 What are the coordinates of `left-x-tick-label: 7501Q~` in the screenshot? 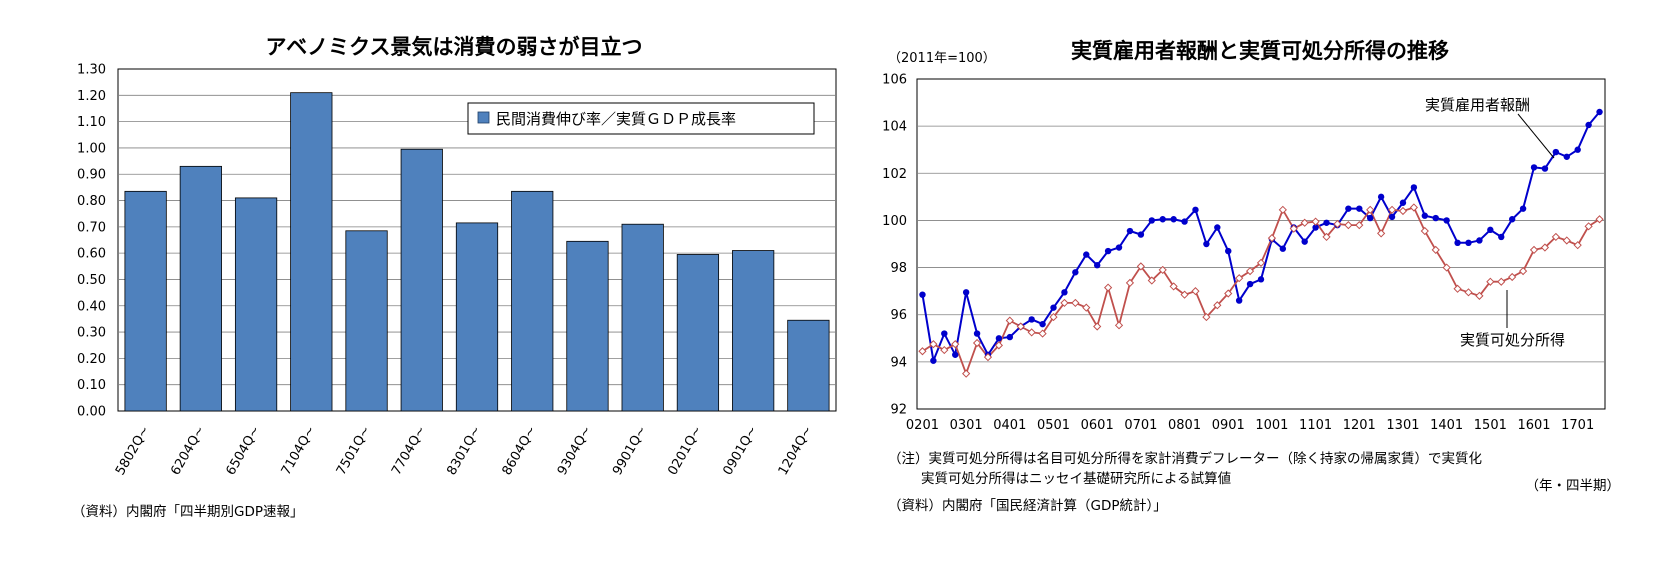 It's located at (354, 451).